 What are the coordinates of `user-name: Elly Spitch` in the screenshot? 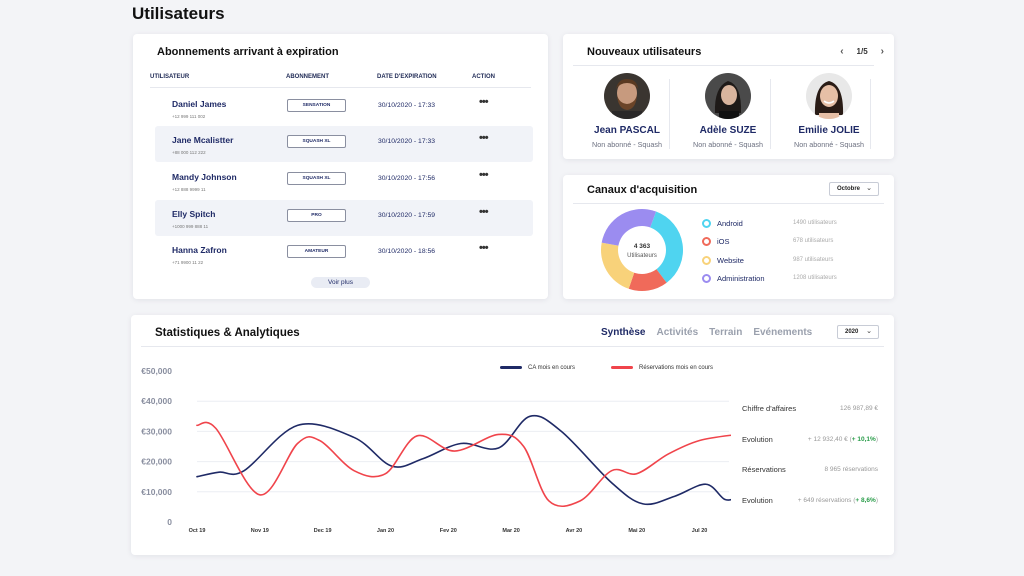 It's located at (194, 214).